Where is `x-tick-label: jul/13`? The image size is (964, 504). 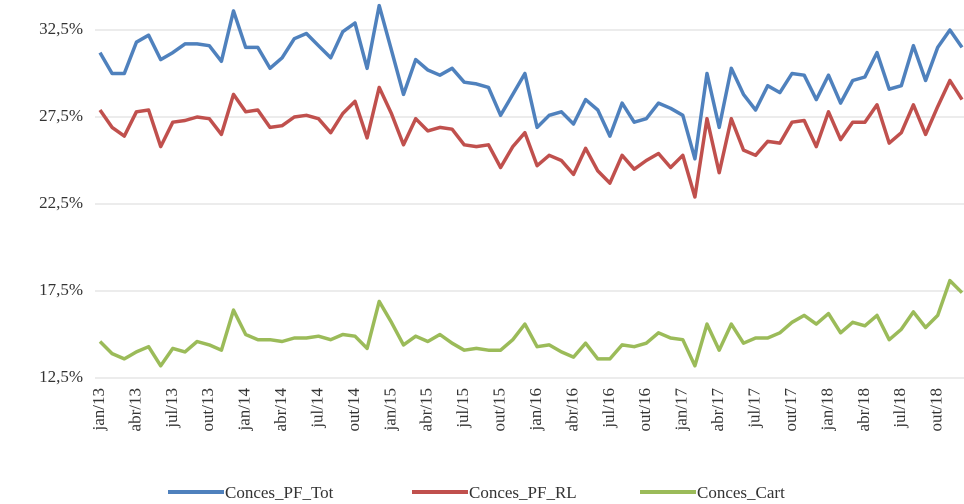
x-tick-label: jul/13 is located at coordinates (171, 408).